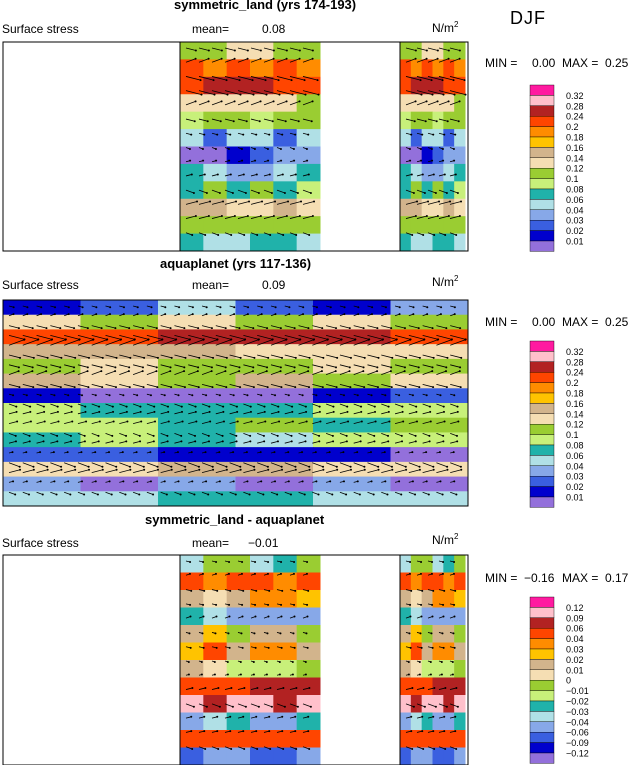  Describe the element at coordinates (575, 456) in the screenshot. I see `legend-label: 0.06` at that location.